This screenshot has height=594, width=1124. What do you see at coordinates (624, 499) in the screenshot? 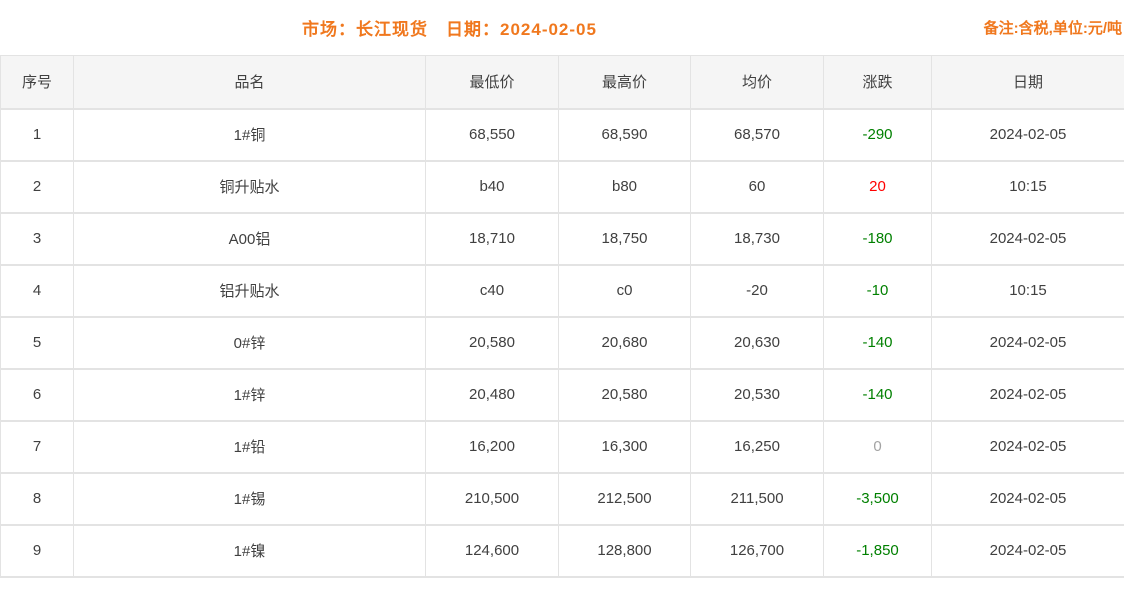
I see `cell-high-price: 212,500` at bounding box center [624, 499].